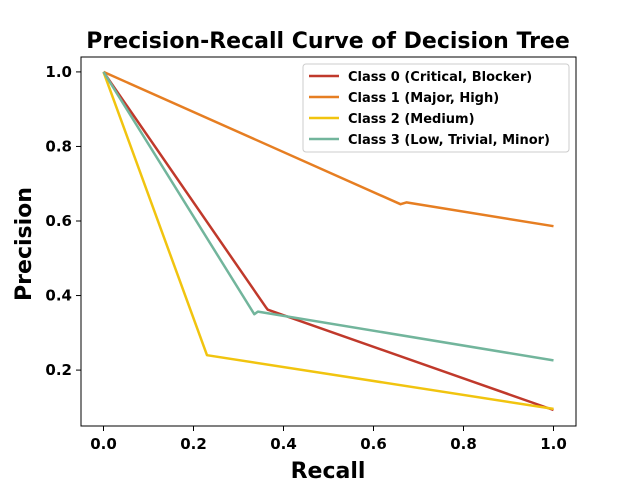 The image size is (640, 480). Describe the element at coordinates (103, 444) in the screenshot. I see `x-tick-label: 0.0` at that location.